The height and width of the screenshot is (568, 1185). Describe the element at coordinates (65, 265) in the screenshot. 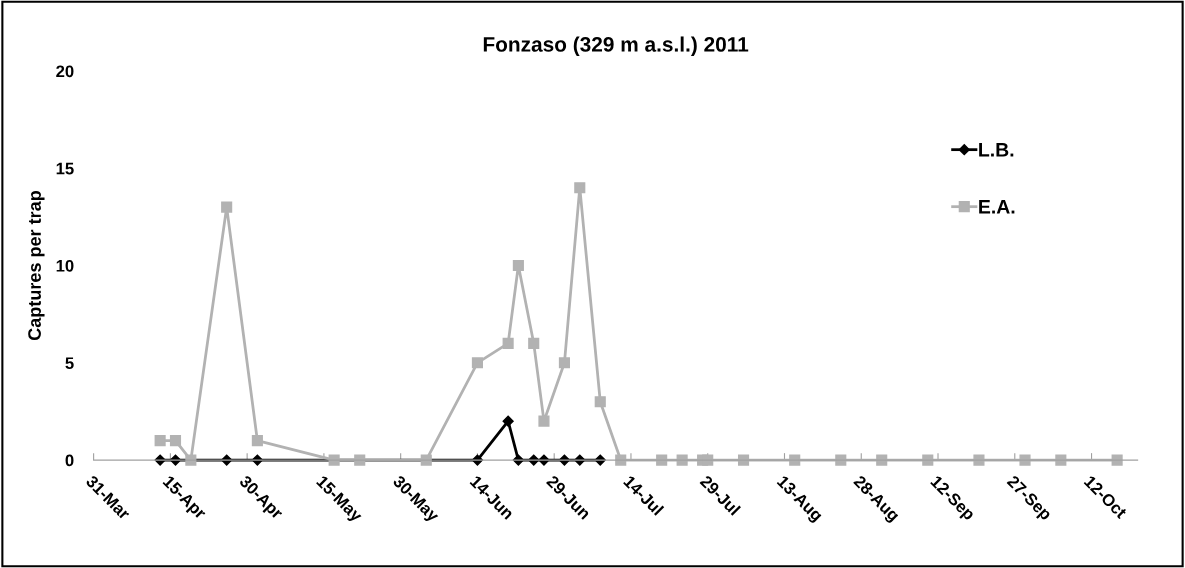

I see `y-tick-label: 10` at that location.